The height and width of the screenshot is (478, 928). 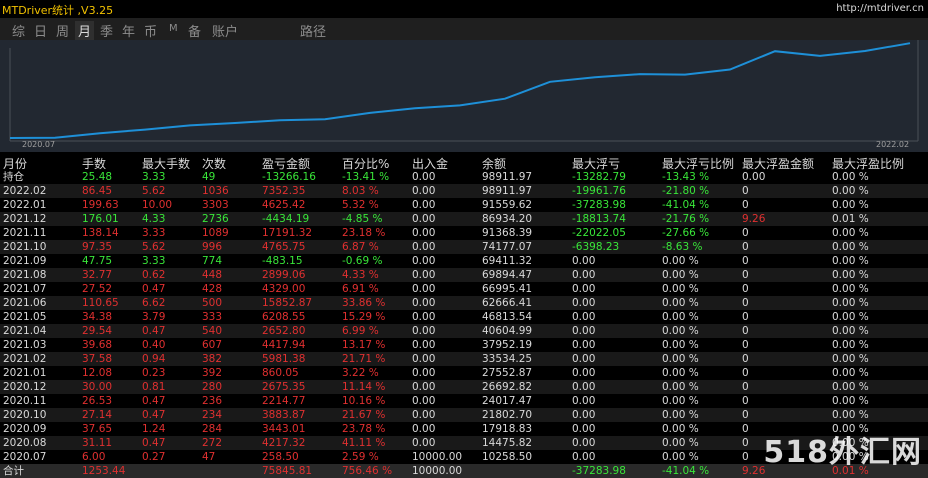 What do you see at coordinates (507, 457) in the screenshot?
I see `table-cell: 10258.50` at bounding box center [507, 457].